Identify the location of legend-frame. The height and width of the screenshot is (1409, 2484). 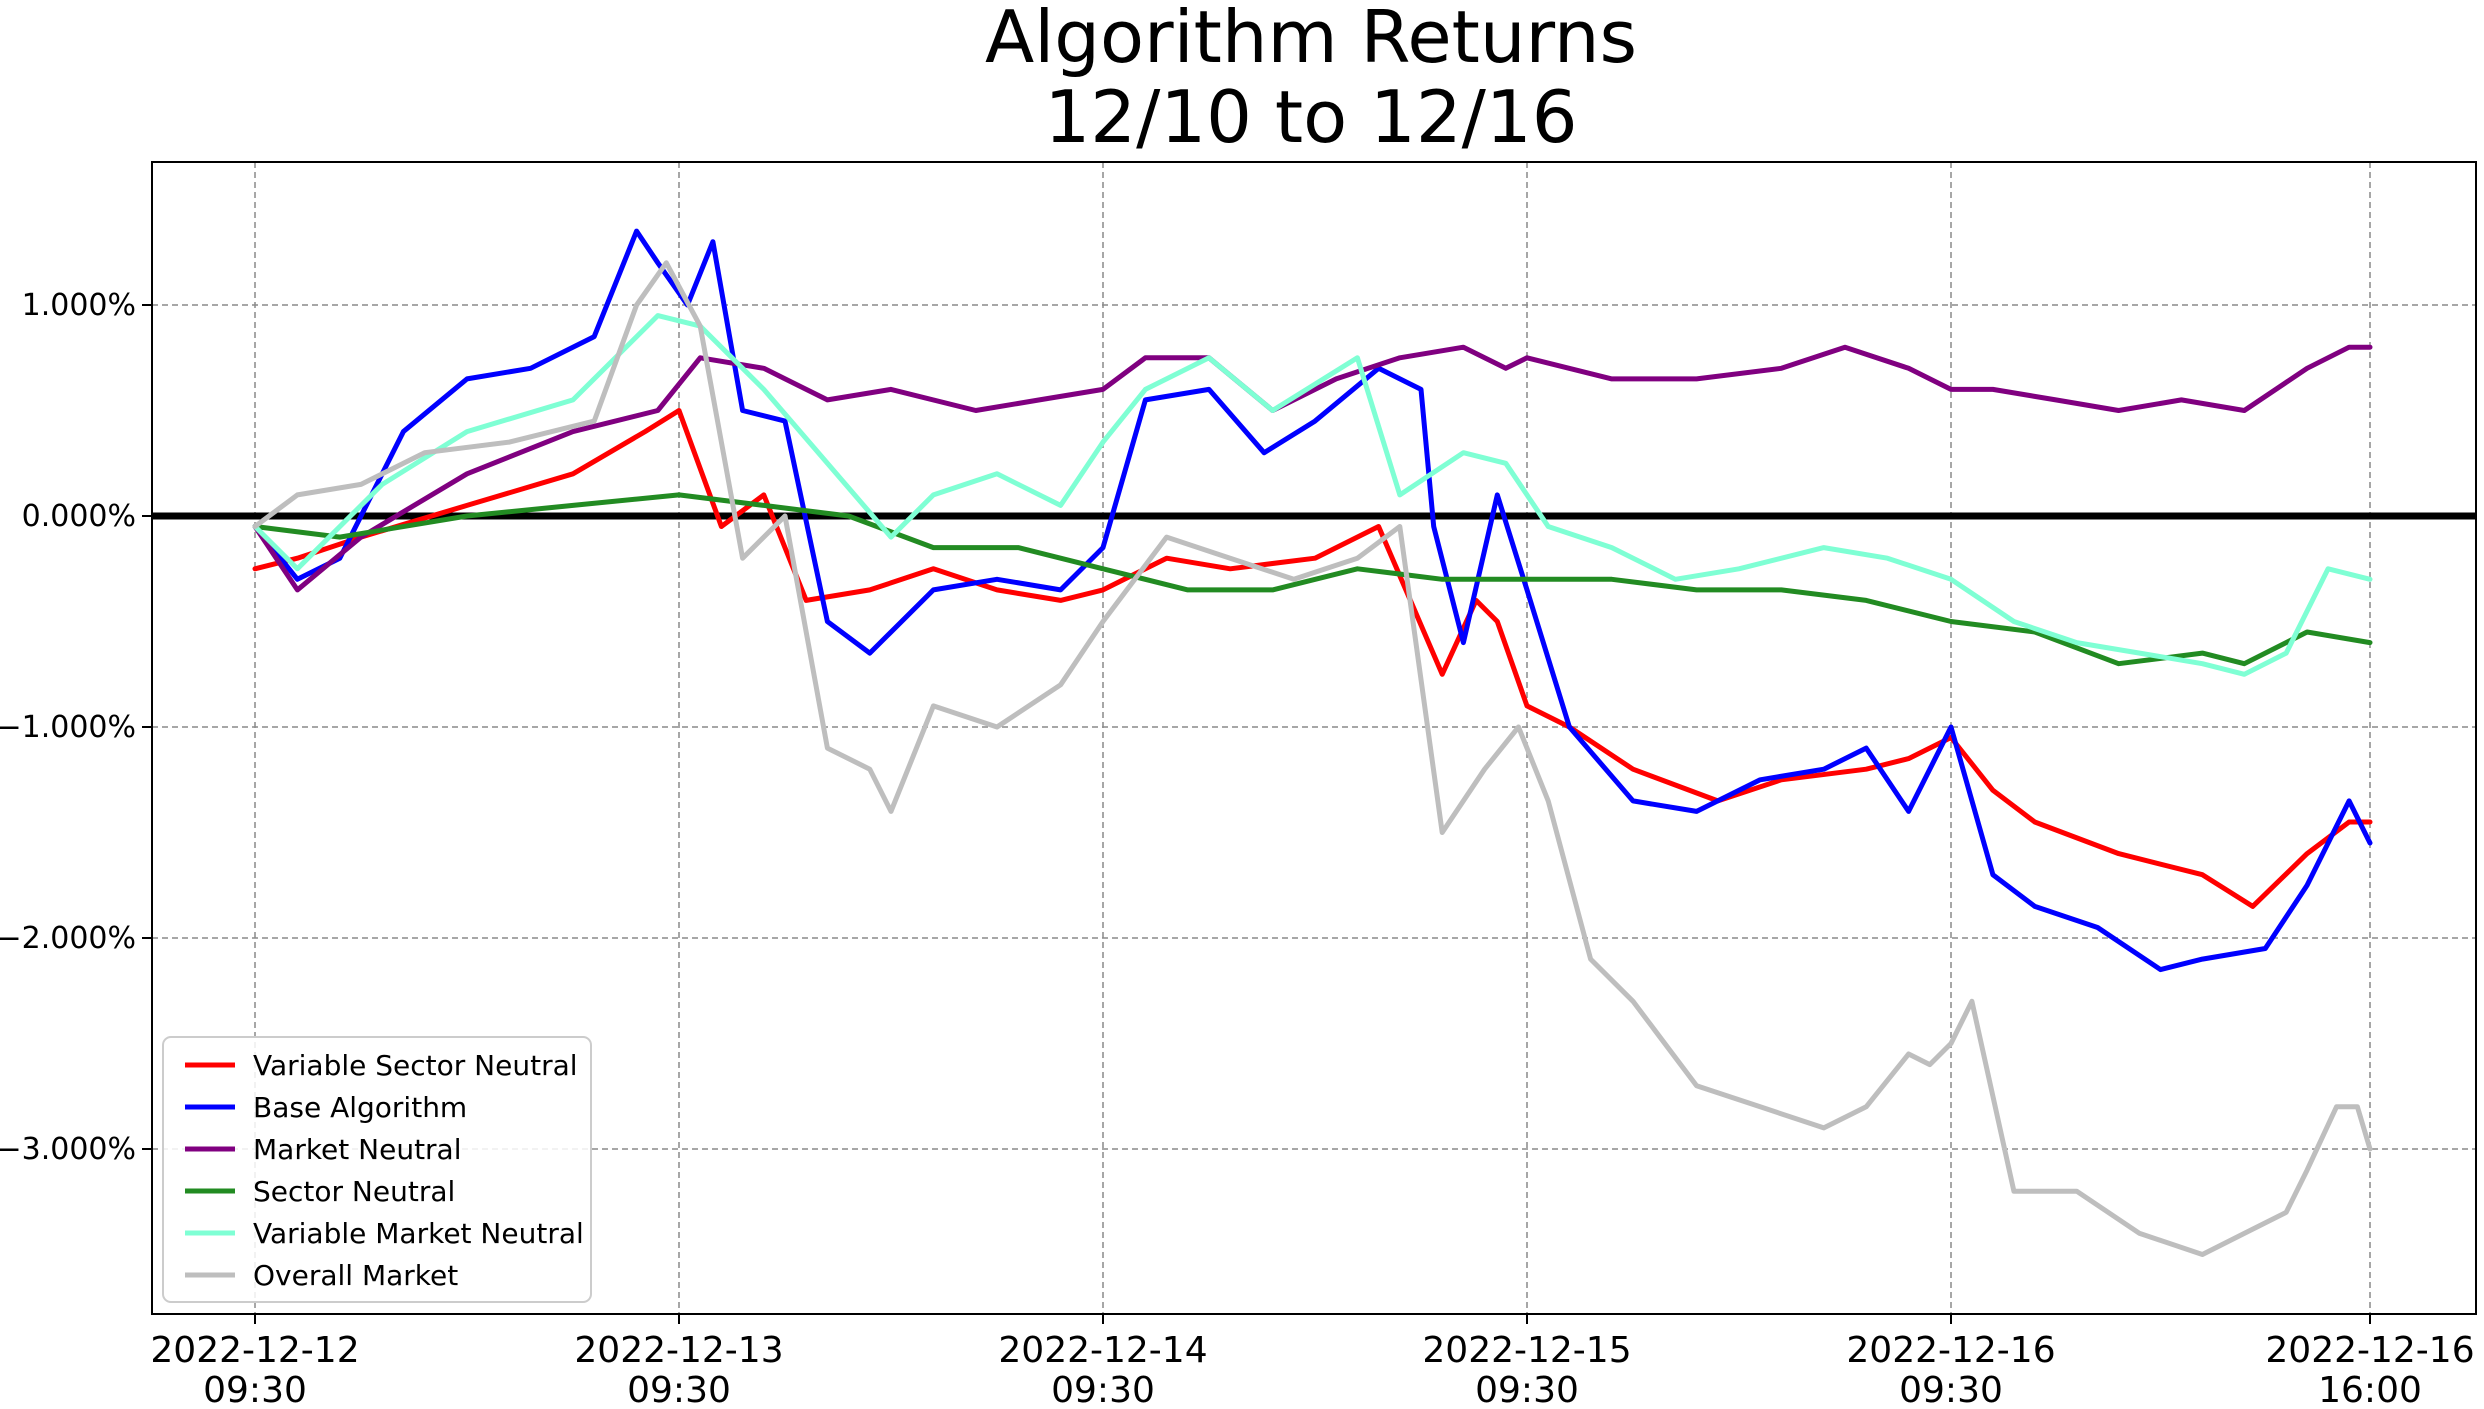
(377, 1169).